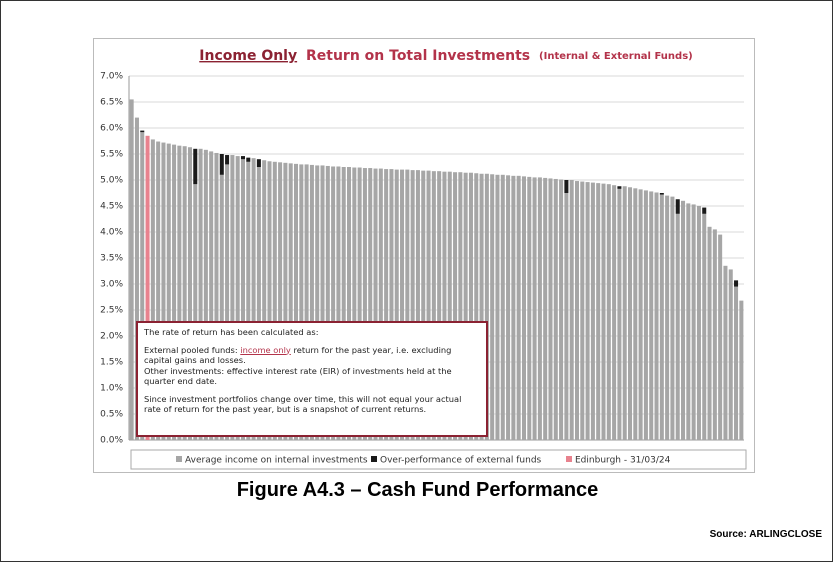 The image size is (833, 562). What do you see at coordinates (192, 349) in the screenshot?
I see `note-text: External pooled funds:` at bounding box center [192, 349].